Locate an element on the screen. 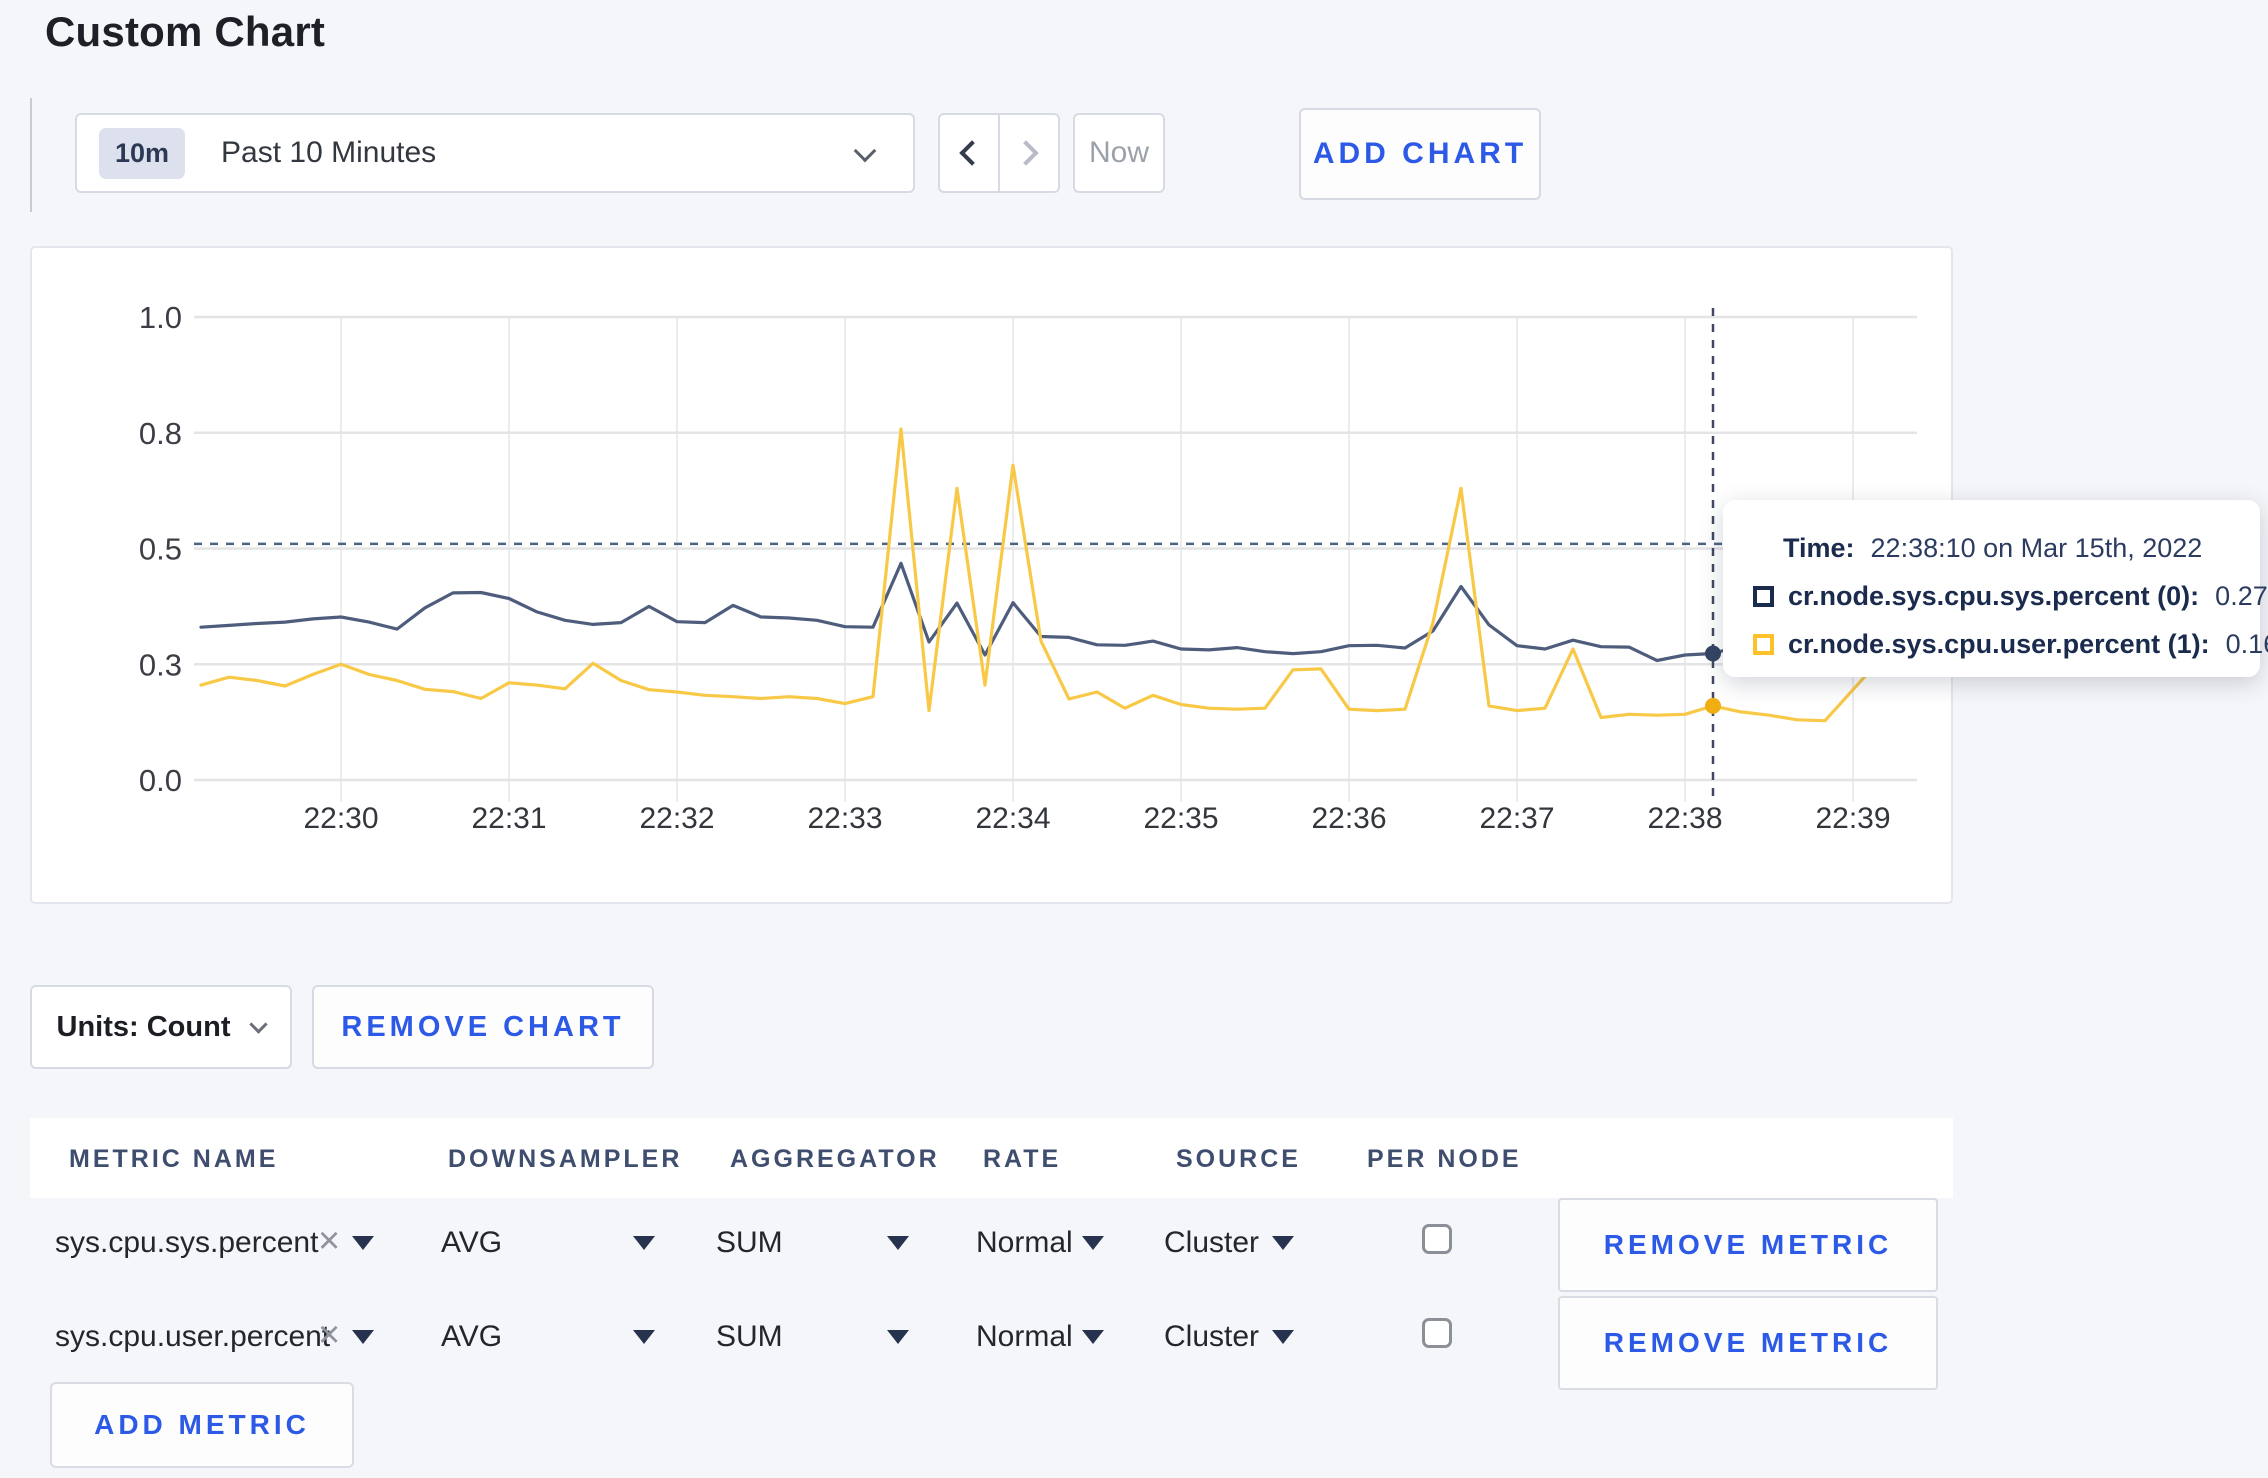 This screenshot has height=1478, width=2268. add-metric-button: ADD METRIC is located at coordinates (202, 1425).